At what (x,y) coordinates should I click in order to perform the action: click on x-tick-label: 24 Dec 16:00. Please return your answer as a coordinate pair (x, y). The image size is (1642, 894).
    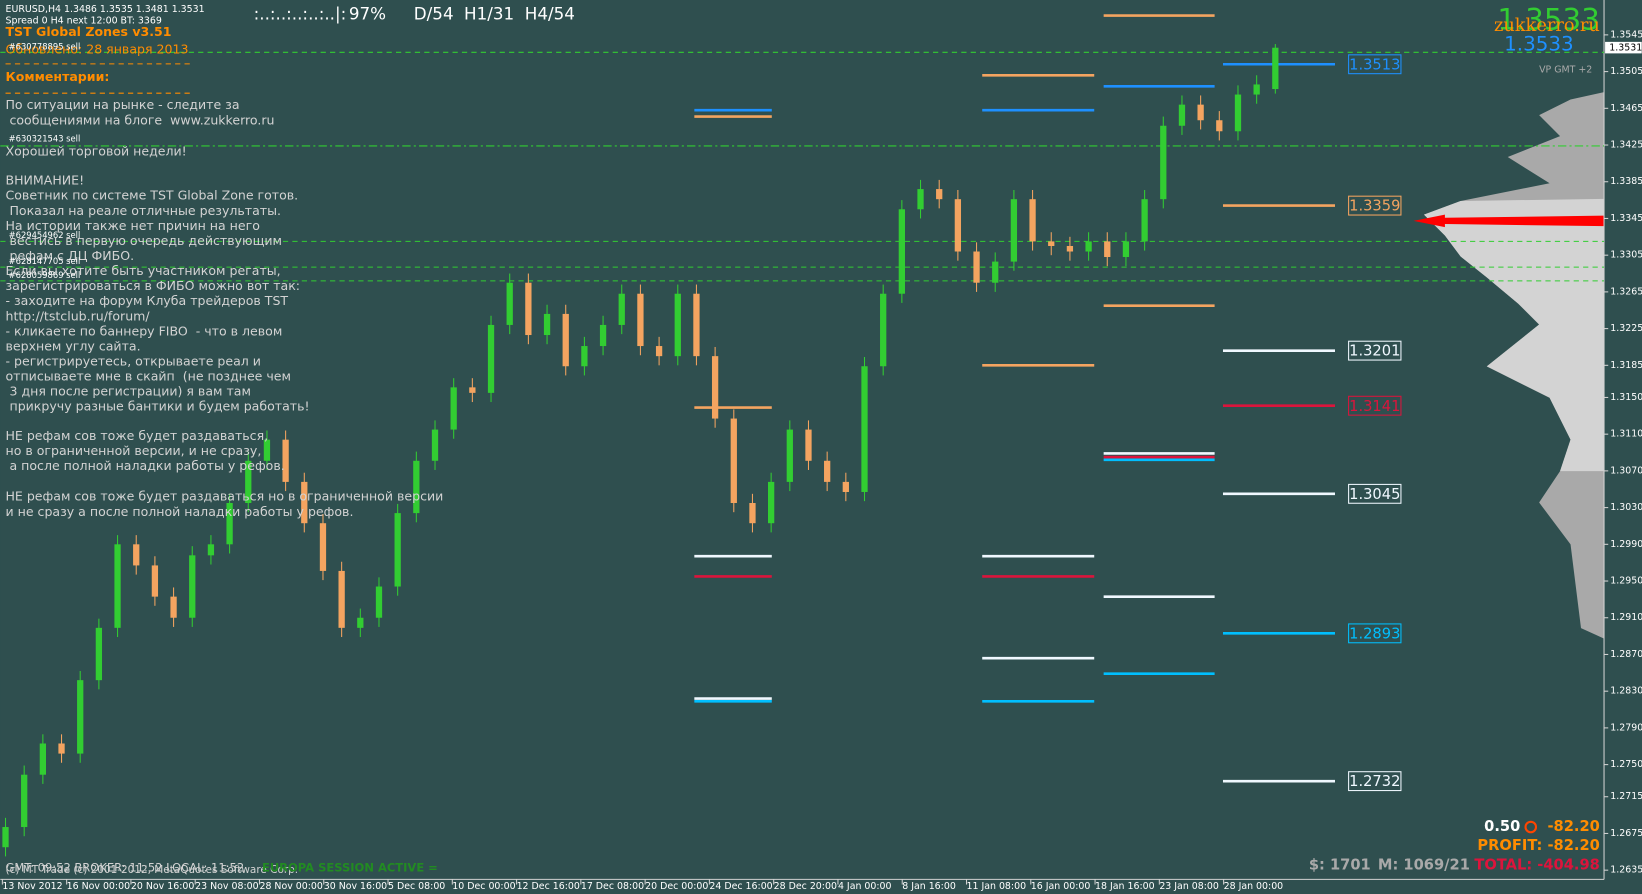
    Looking at the image, I should click on (740, 886).